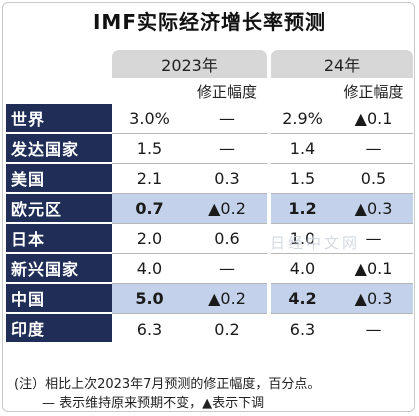 This screenshot has width=419, height=416. I want to click on value-2023: 5.0, so click(149, 299).